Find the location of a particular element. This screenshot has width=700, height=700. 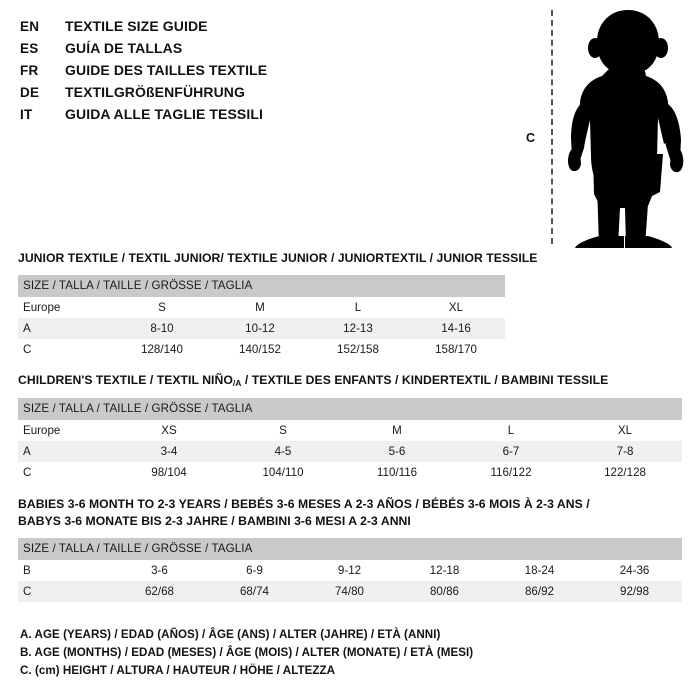

language-title-fr: GUIDE DES TAILLES TEXTILE is located at coordinates (166, 70).